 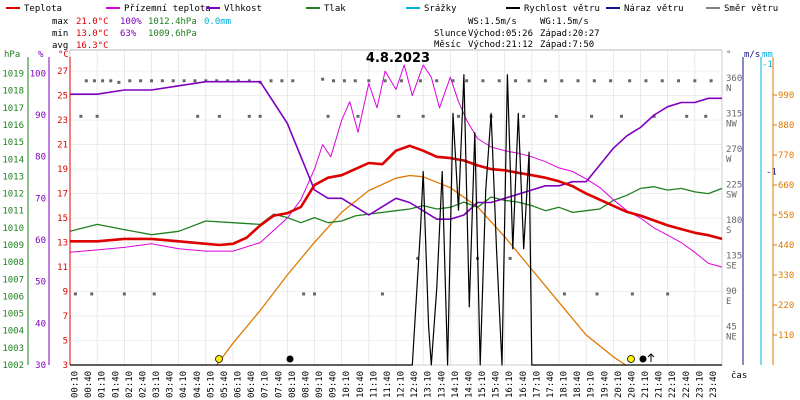 What do you see at coordinates (631, 359) in the screenshot?
I see `sunset-icon` at bounding box center [631, 359].